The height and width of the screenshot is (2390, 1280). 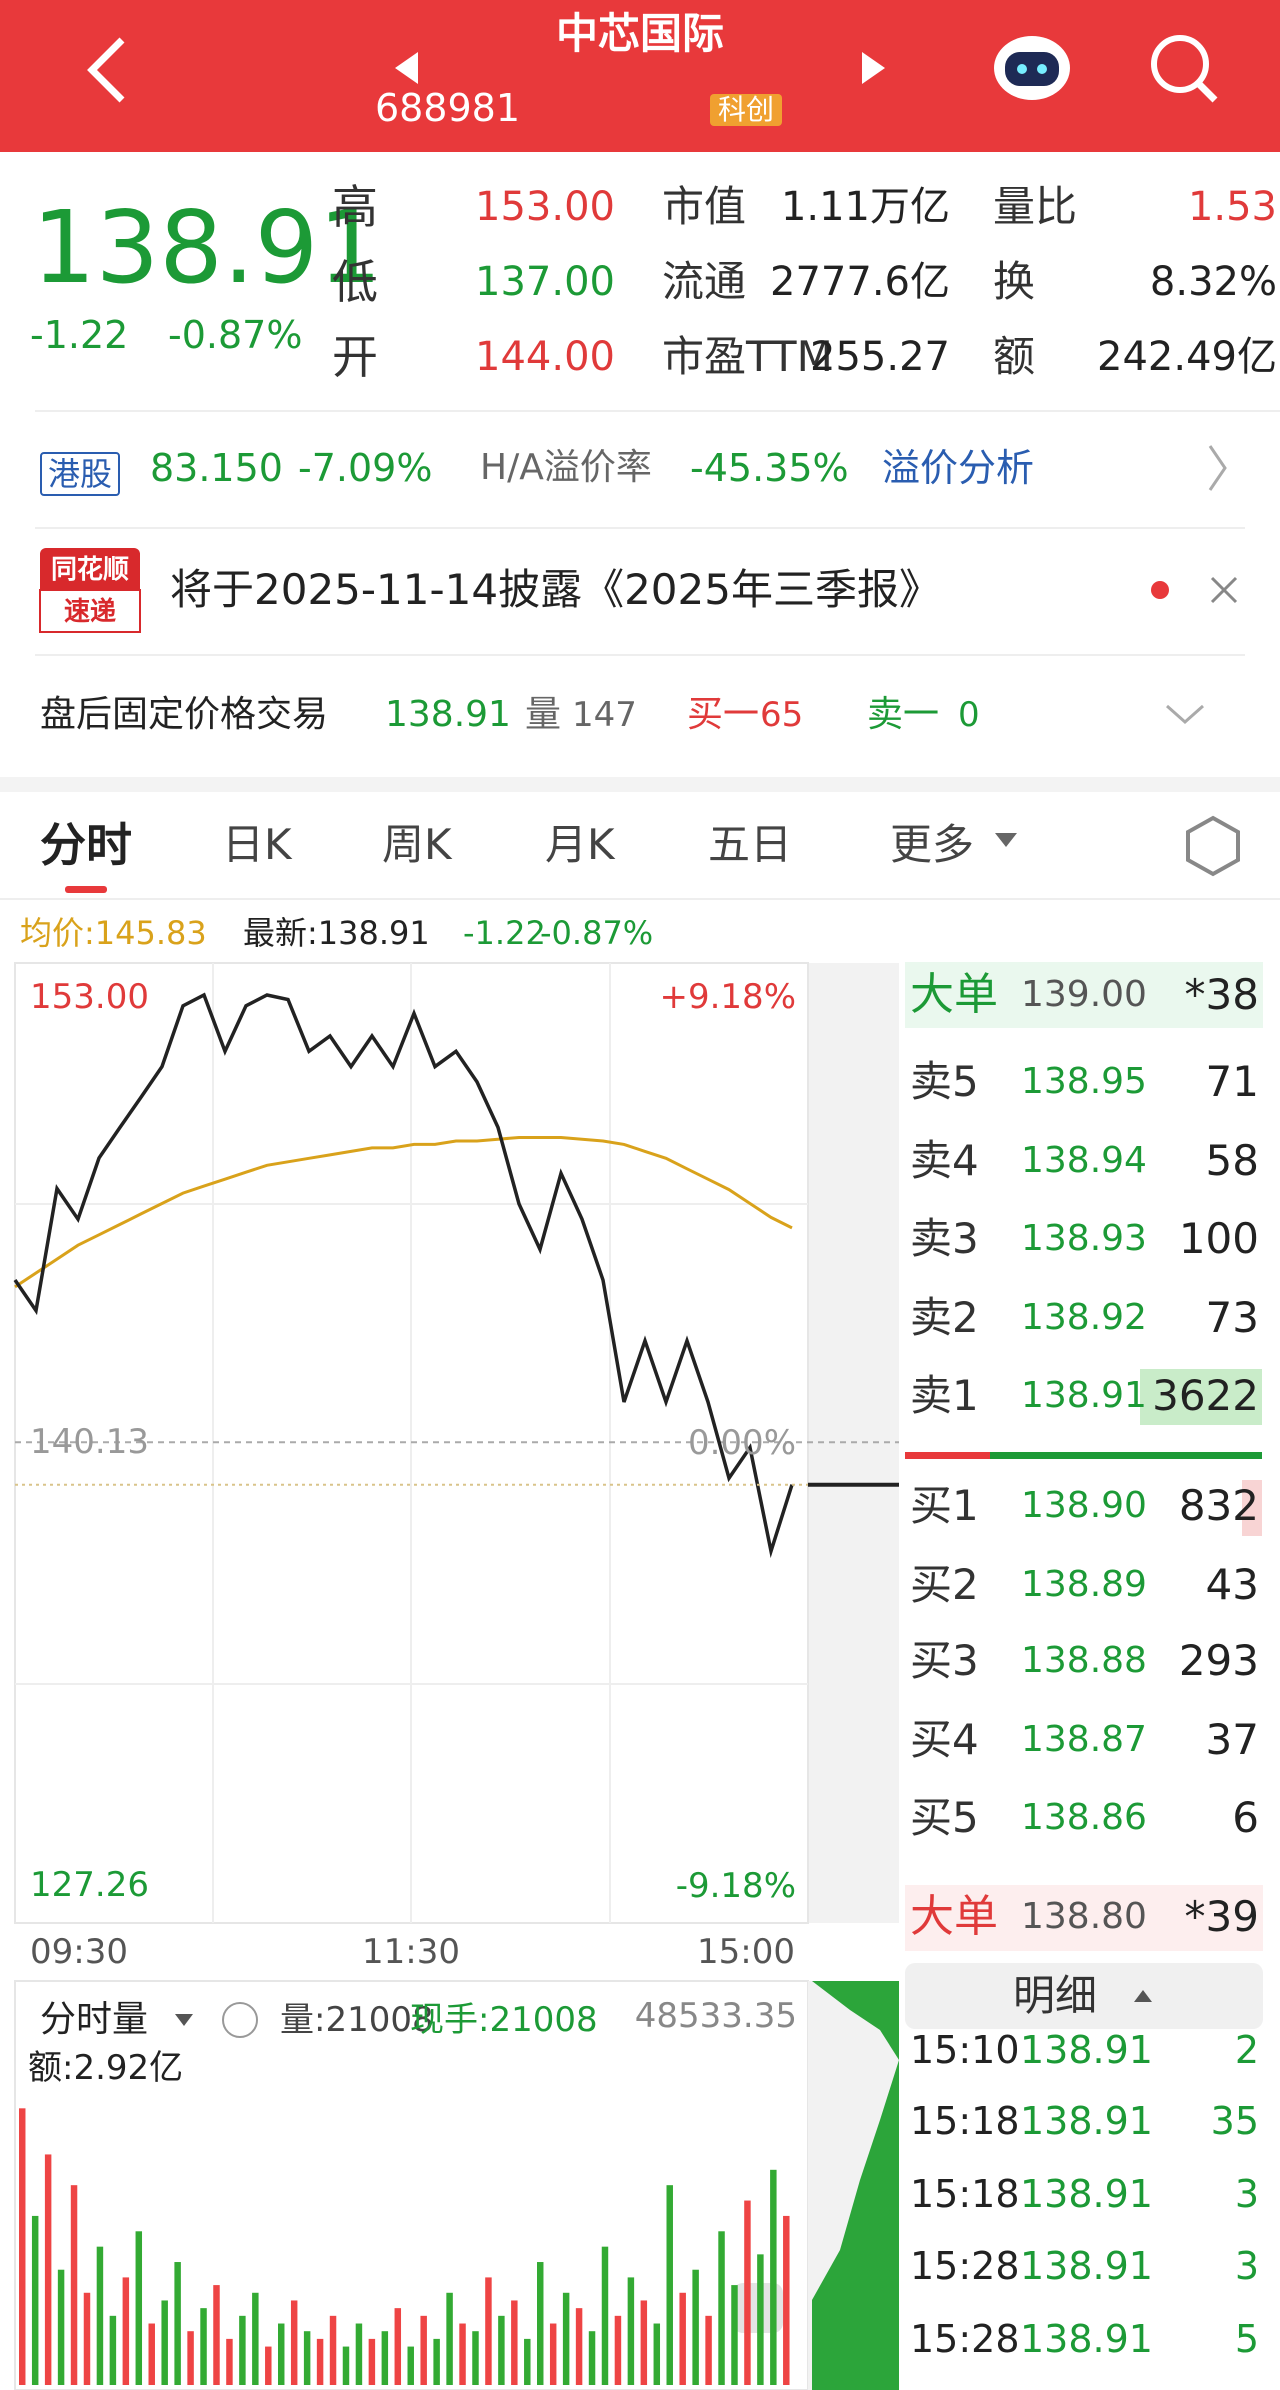 I want to click on tab: 五日, so click(x=750, y=844).